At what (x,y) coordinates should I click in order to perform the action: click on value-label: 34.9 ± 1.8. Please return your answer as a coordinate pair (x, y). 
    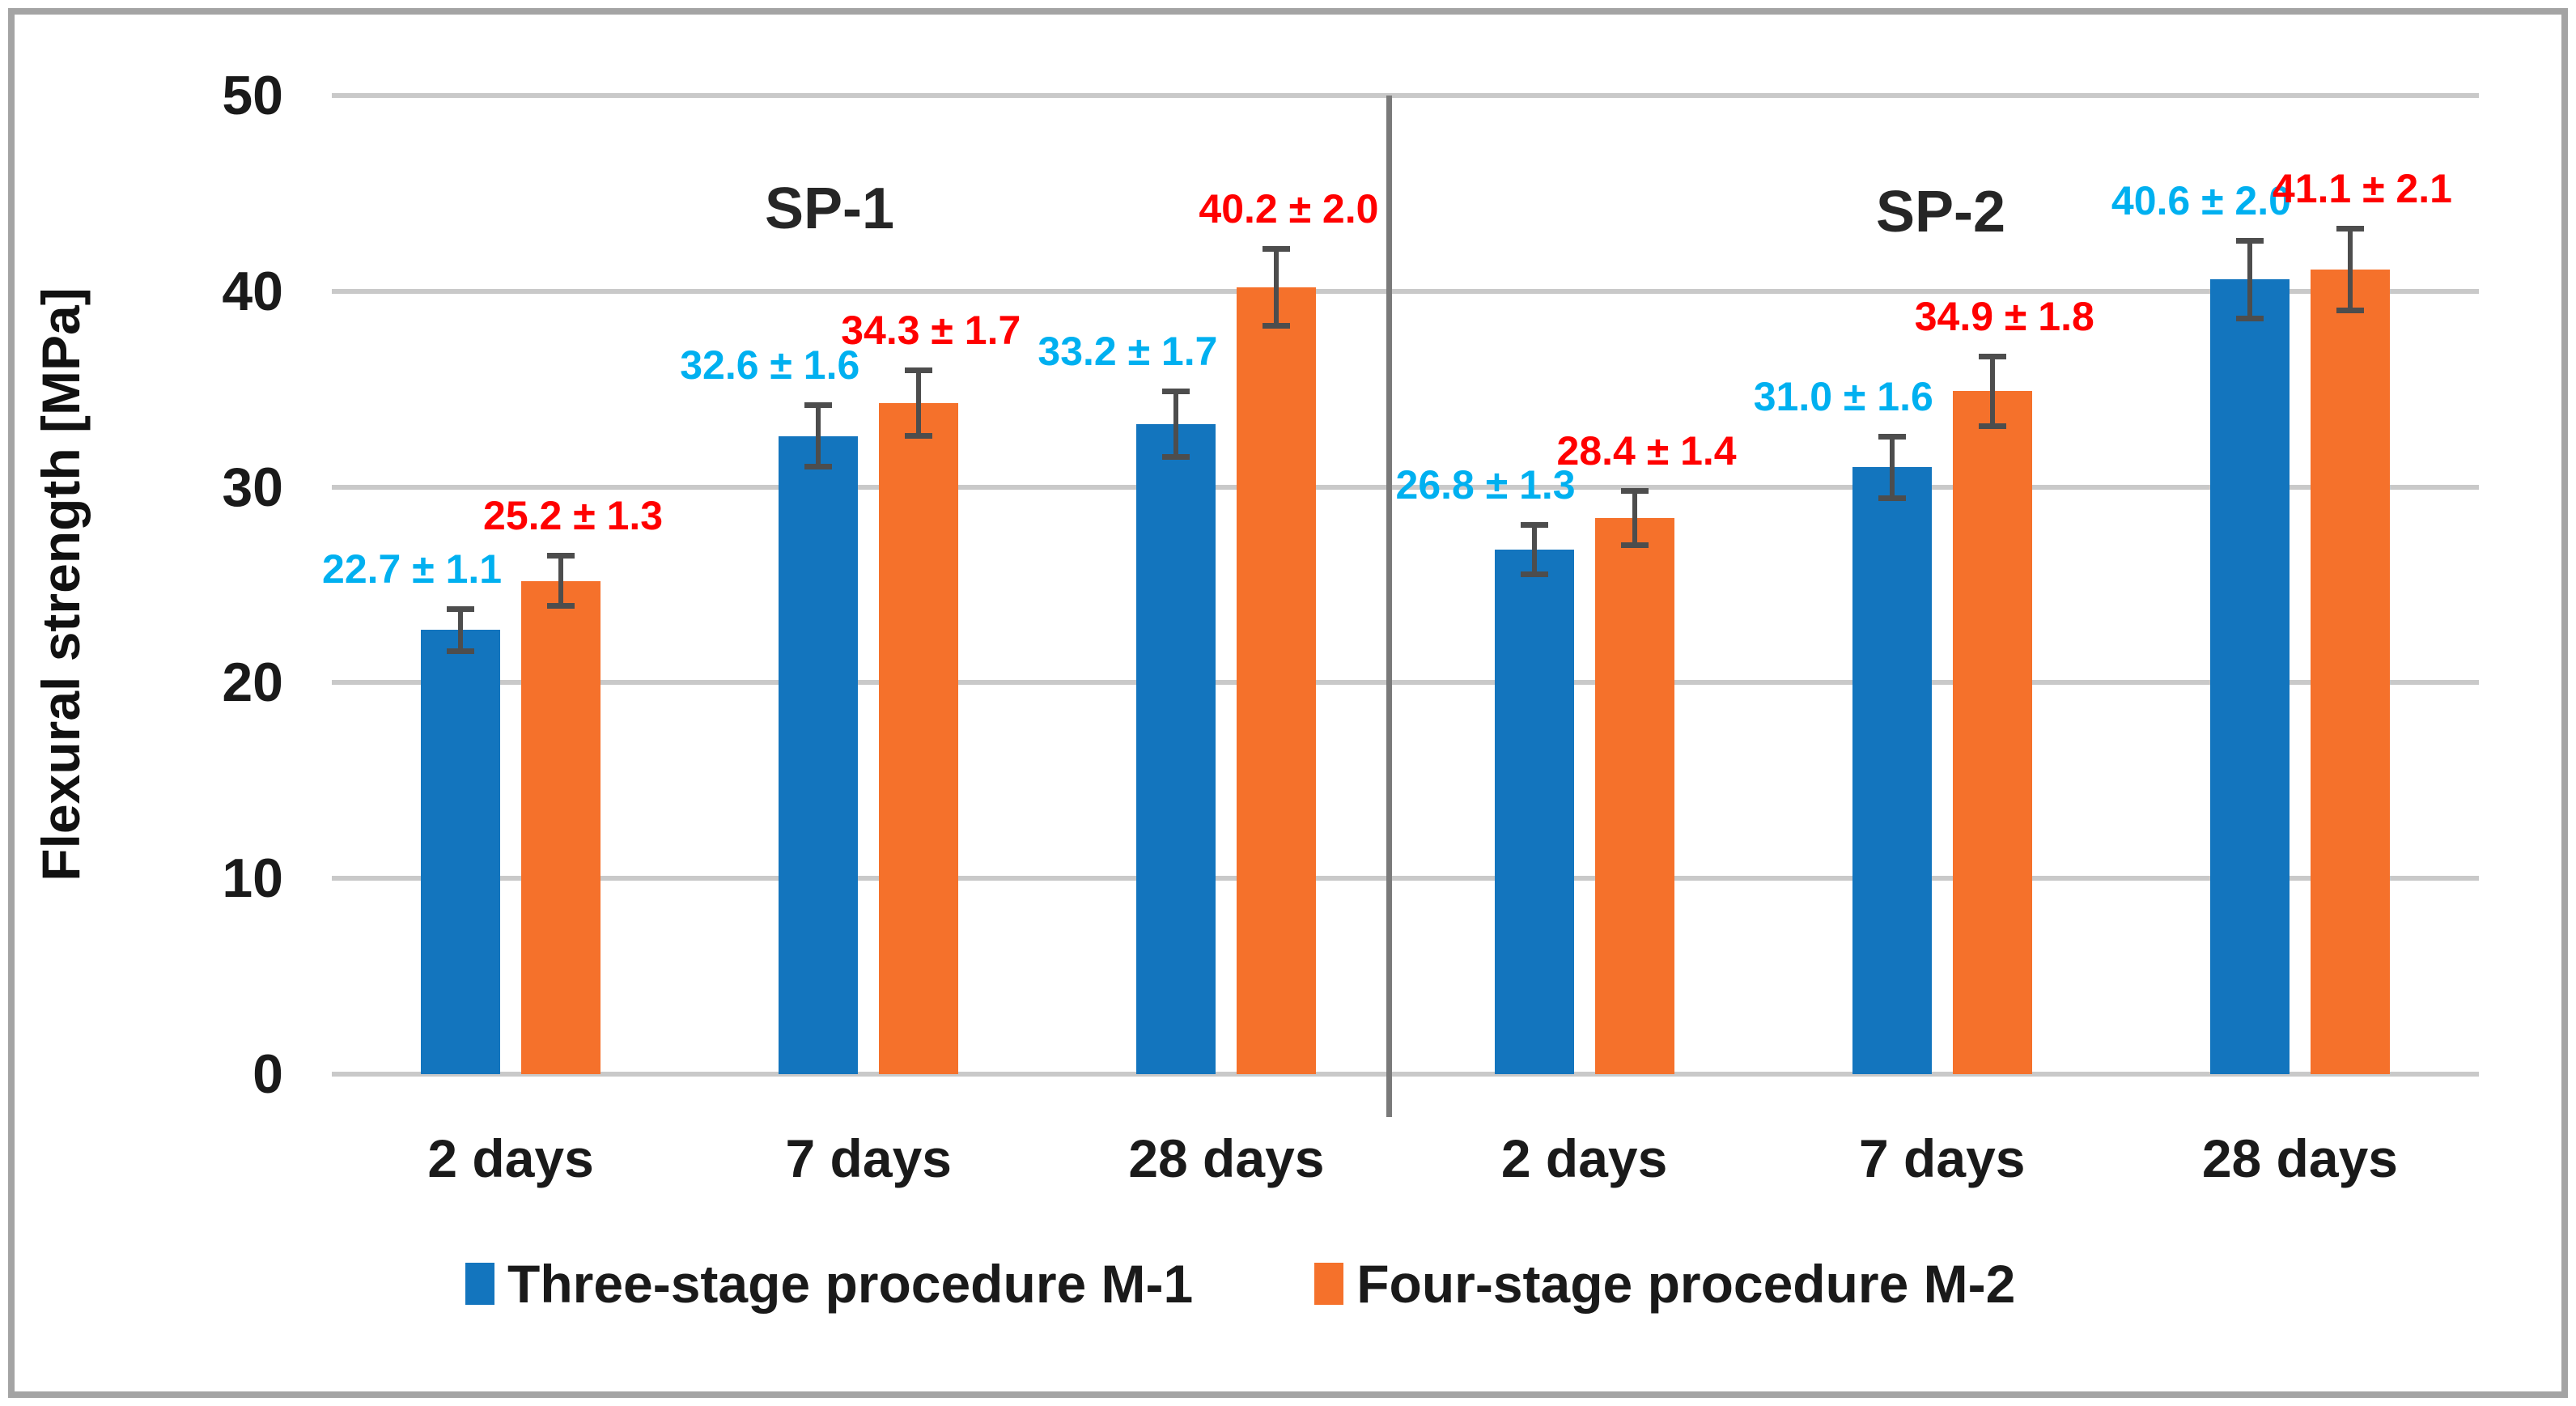
    Looking at the image, I should click on (2004, 316).